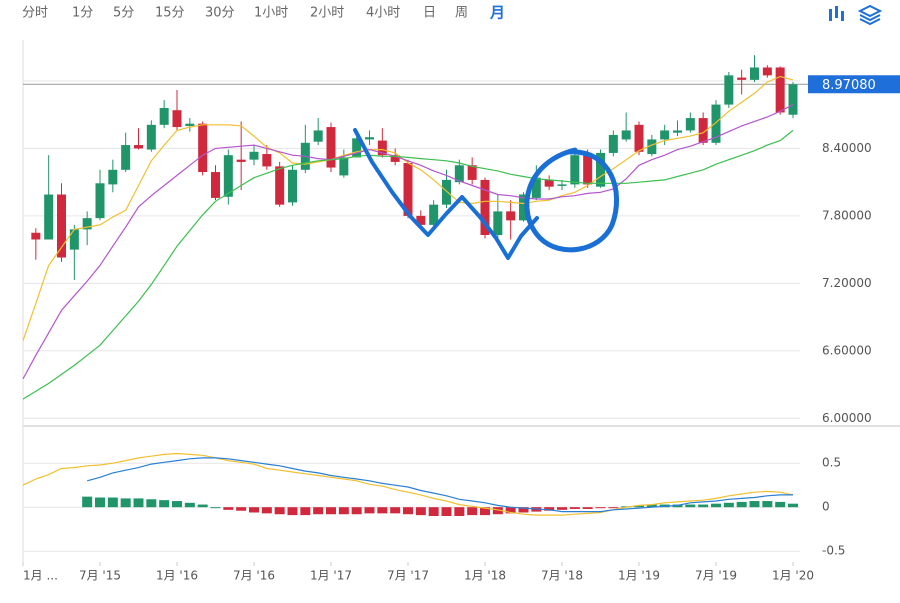 Image resolution: width=900 pixels, height=603 pixels. What do you see at coordinates (497, 13) in the screenshot?
I see `tab: 月` at bounding box center [497, 13].